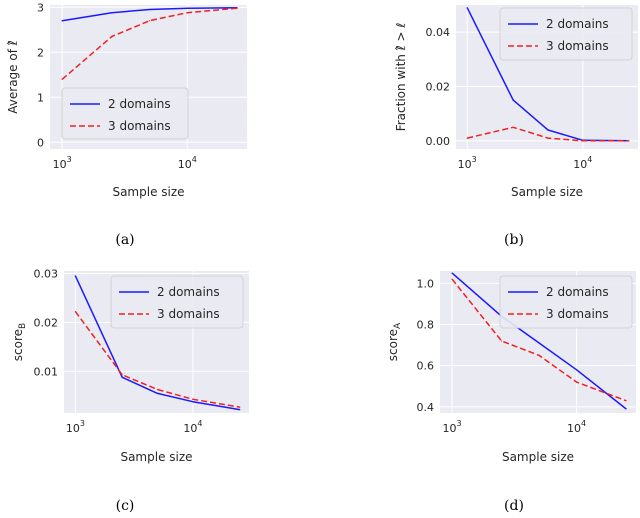 This screenshot has width=640, height=518. What do you see at coordinates (438, 32) in the screenshot?
I see `y-tick-label: 0.04` at bounding box center [438, 32].